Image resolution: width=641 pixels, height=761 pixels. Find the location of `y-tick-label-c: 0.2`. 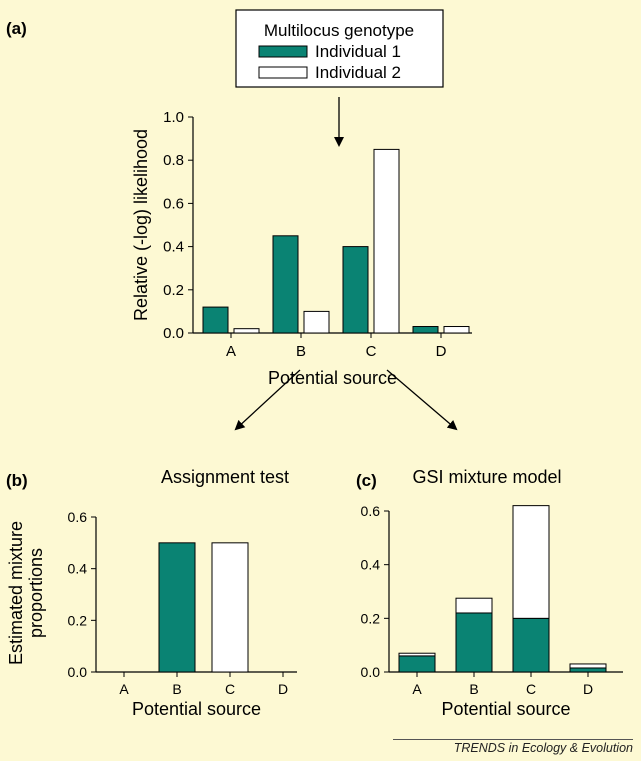

y-tick-label-c: 0.2 is located at coordinates (371, 618).